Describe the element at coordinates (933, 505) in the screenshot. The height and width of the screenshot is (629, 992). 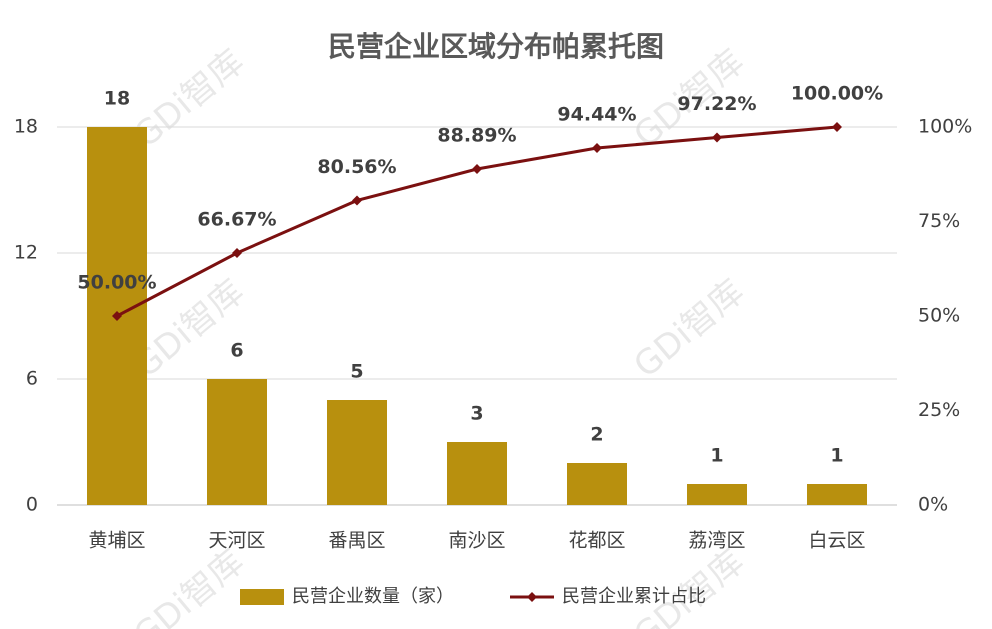
I see `y2-tick-label: 0%` at that location.